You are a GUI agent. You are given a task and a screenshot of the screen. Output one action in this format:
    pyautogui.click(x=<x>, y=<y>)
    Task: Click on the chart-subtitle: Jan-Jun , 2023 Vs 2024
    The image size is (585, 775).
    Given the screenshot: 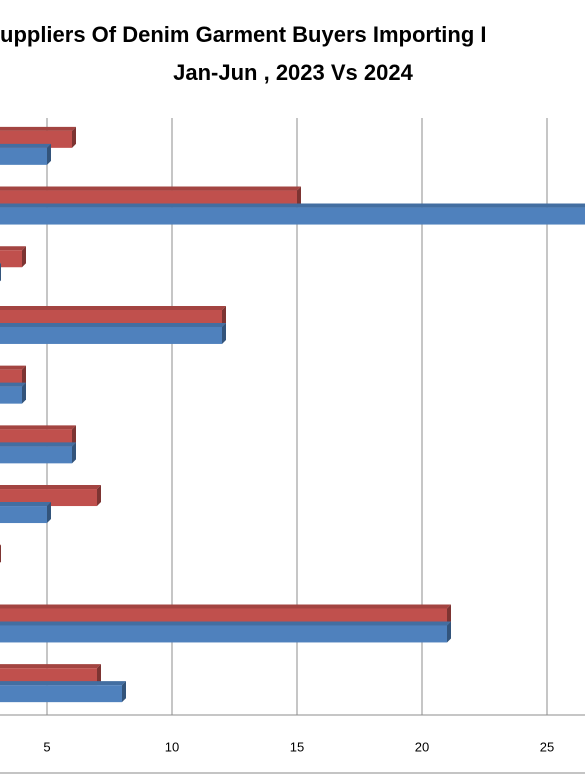 What is the action you would take?
    pyautogui.click(x=293, y=72)
    